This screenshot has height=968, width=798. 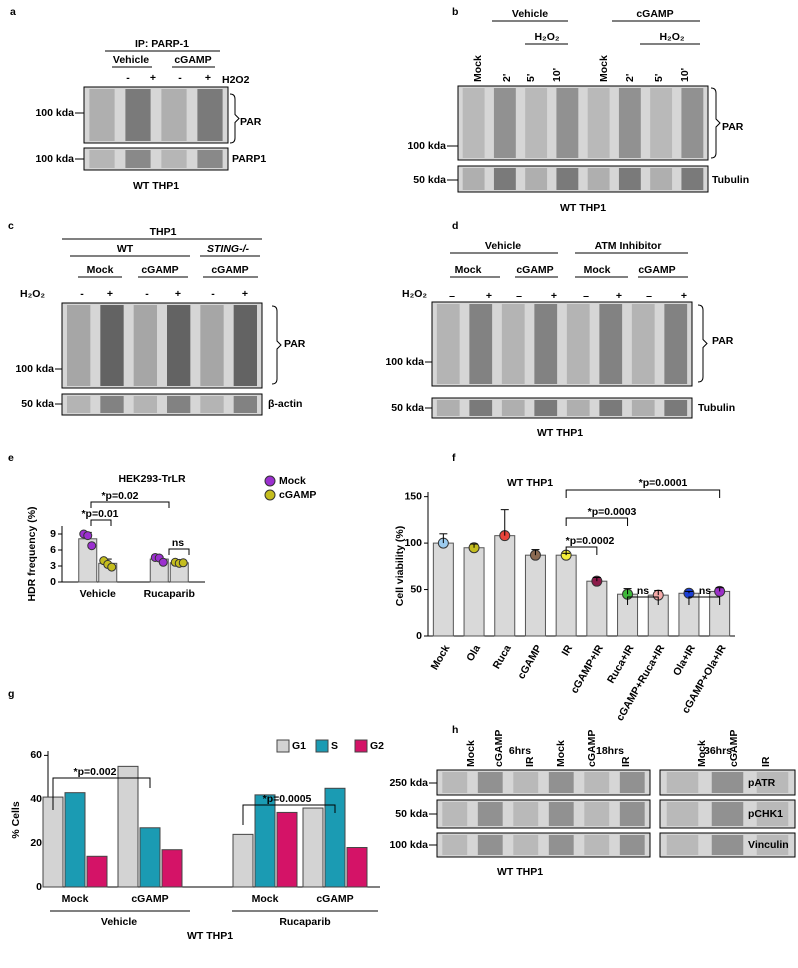 I want to click on lane-label: 10', so click(x=685, y=75).